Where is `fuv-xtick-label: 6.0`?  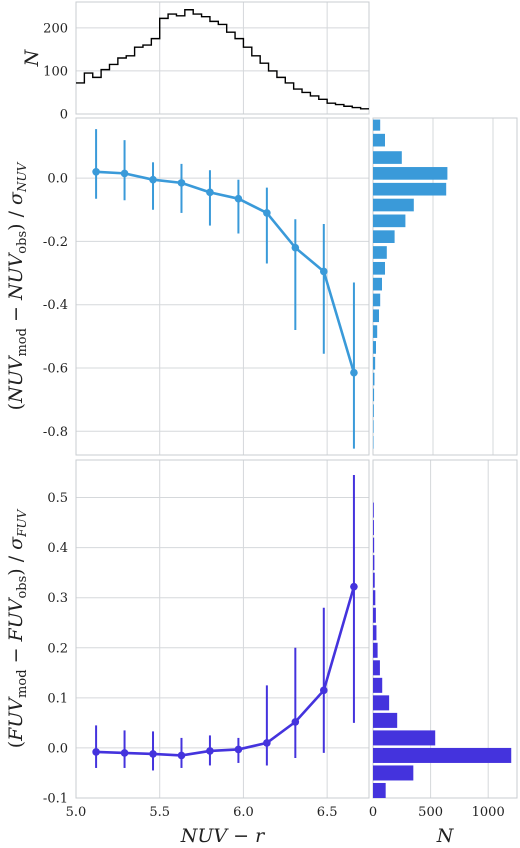
fuv-xtick-label: 6.0 is located at coordinates (243, 812).